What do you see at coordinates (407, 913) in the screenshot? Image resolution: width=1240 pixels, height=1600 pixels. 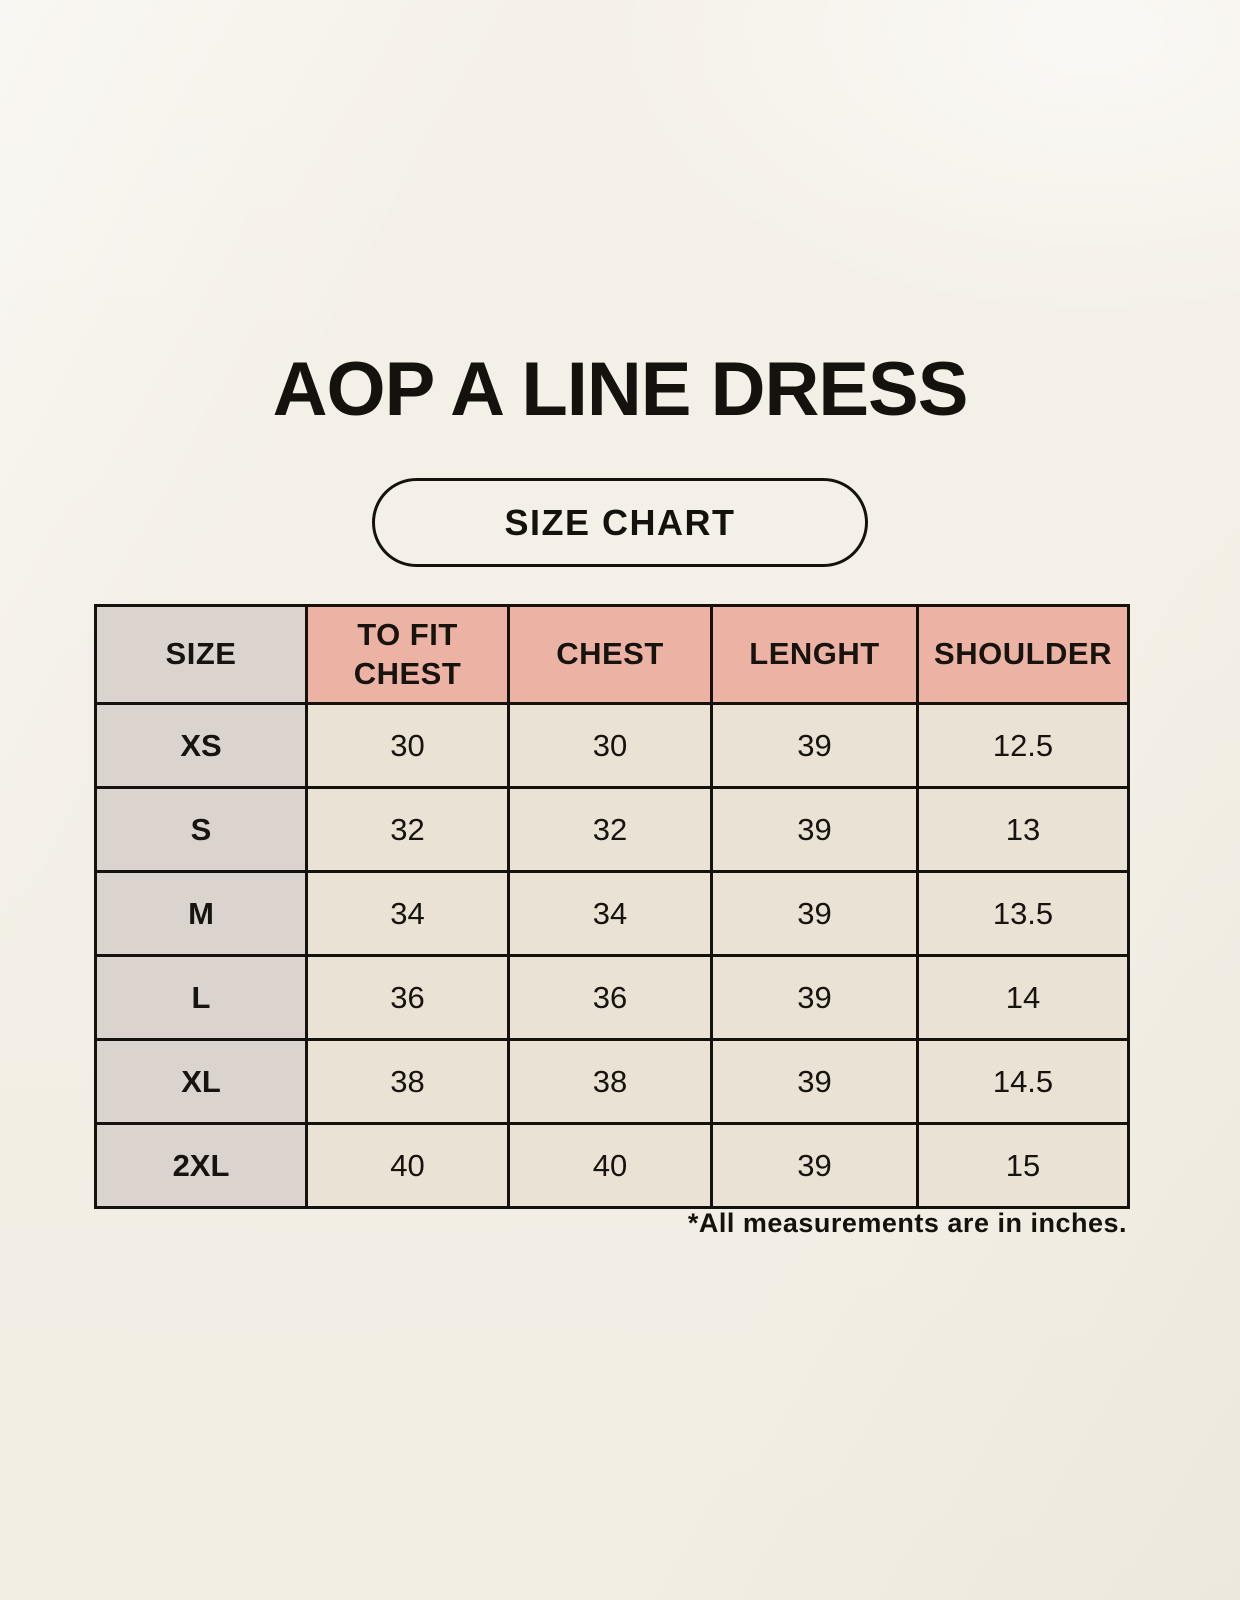 I see `cell-to-fit-chest: 34` at bounding box center [407, 913].